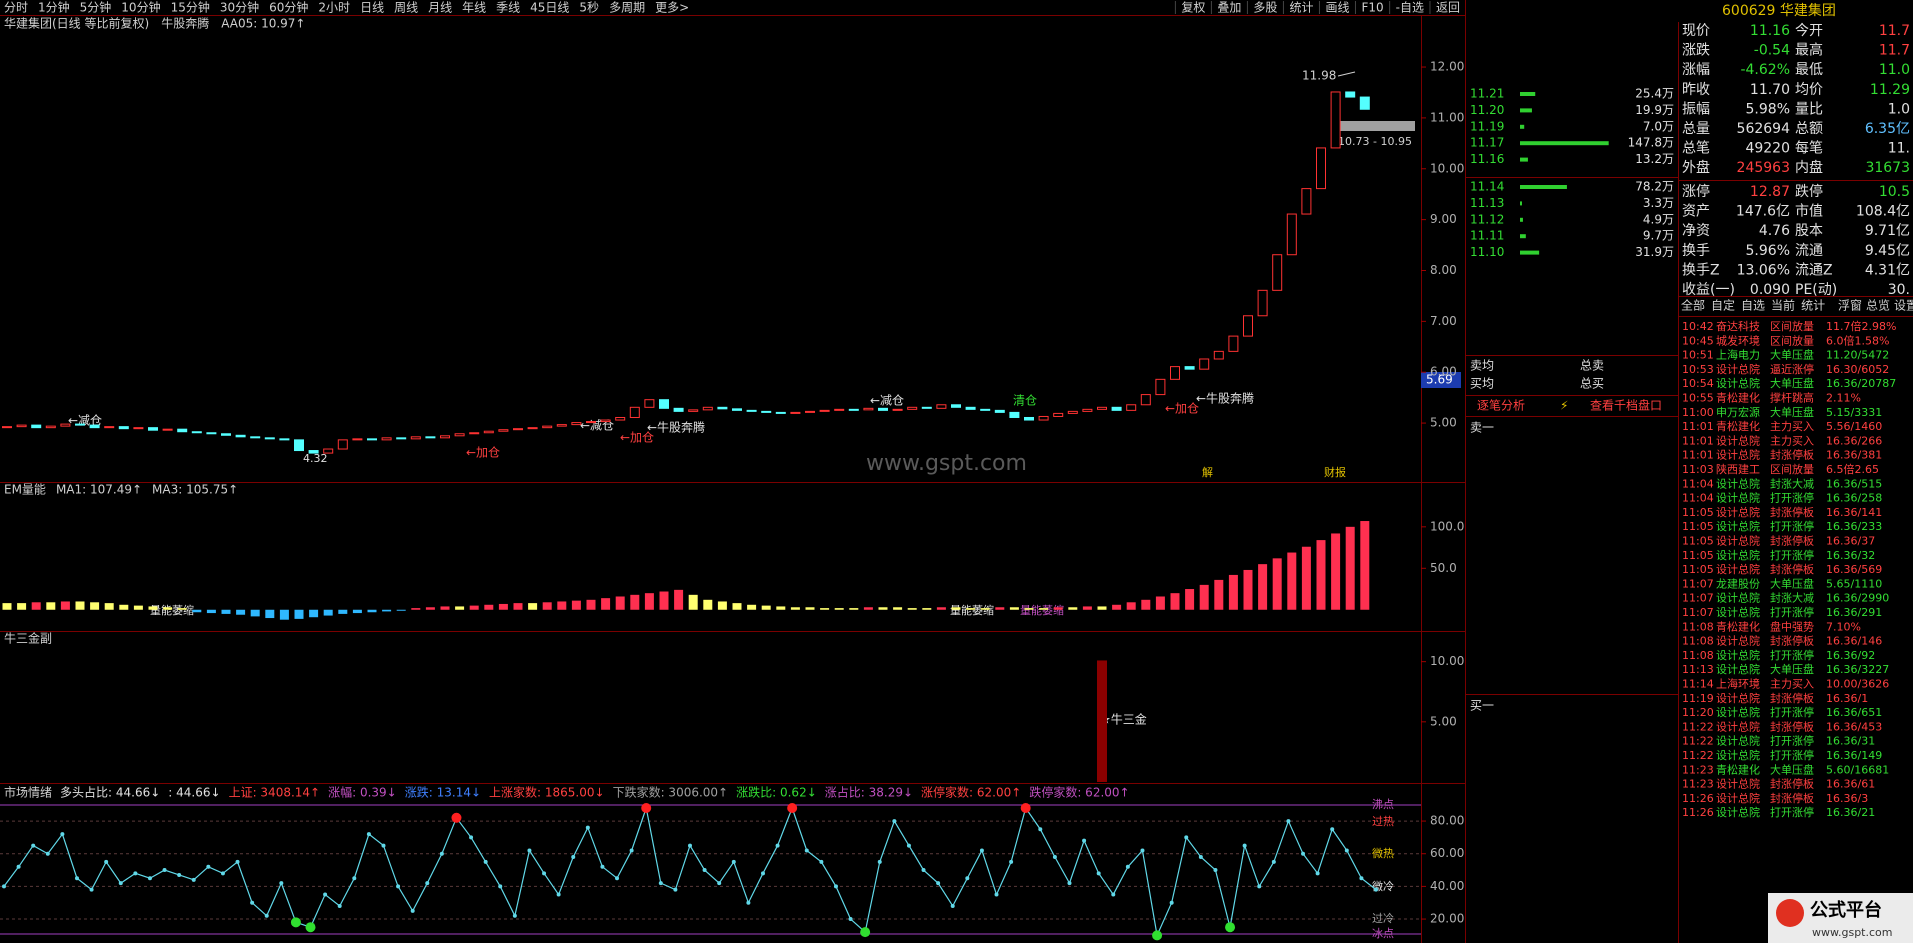 This screenshot has height=943, width=1913. Describe the element at coordinates (1301, 8) in the screenshot. I see `toolbar-item: 统计` at that location.